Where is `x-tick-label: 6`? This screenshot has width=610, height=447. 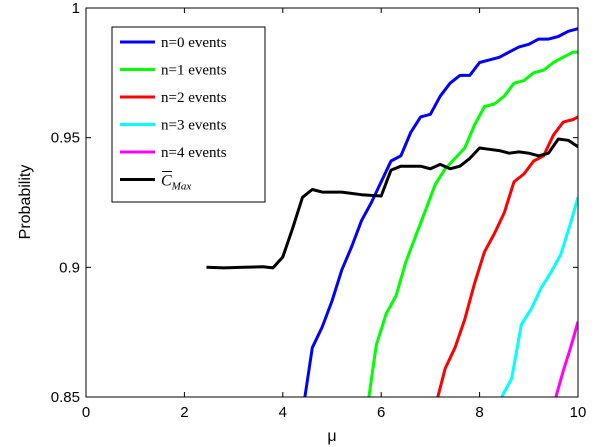 x-tick-label: 6 is located at coordinates (381, 412).